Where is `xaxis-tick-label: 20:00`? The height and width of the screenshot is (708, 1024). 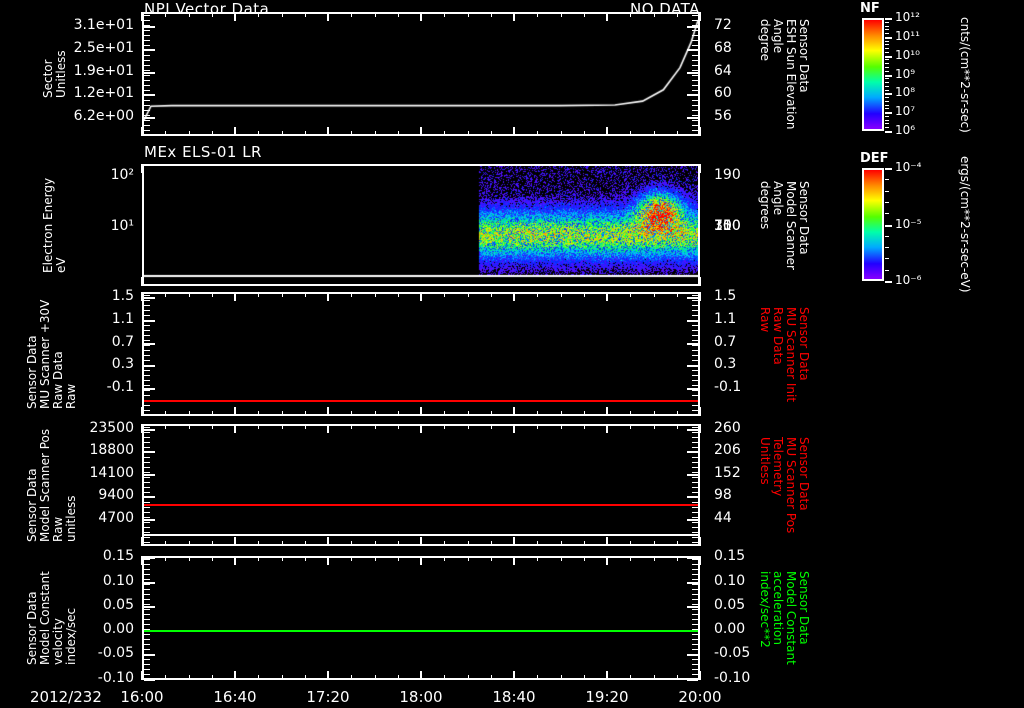
xaxis-tick-label: 20:00 is located at coordinates (700, 697).